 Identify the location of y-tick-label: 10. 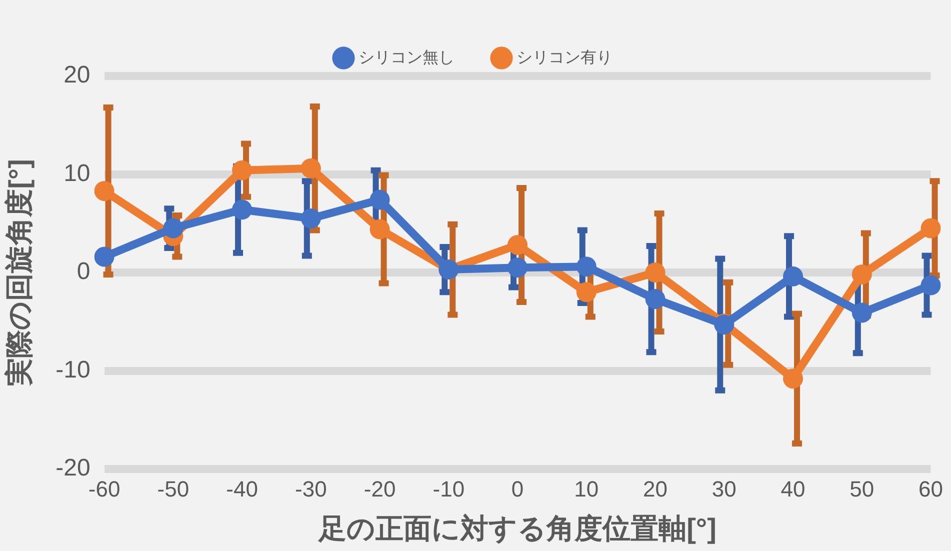
(77, 173).